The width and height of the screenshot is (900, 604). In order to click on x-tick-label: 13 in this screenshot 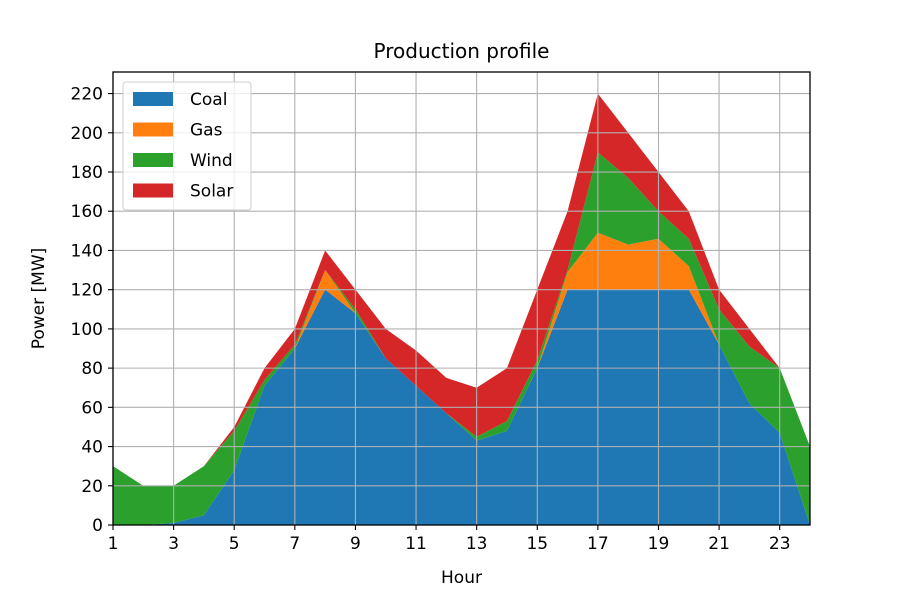, I will do `click(477, 544)`.